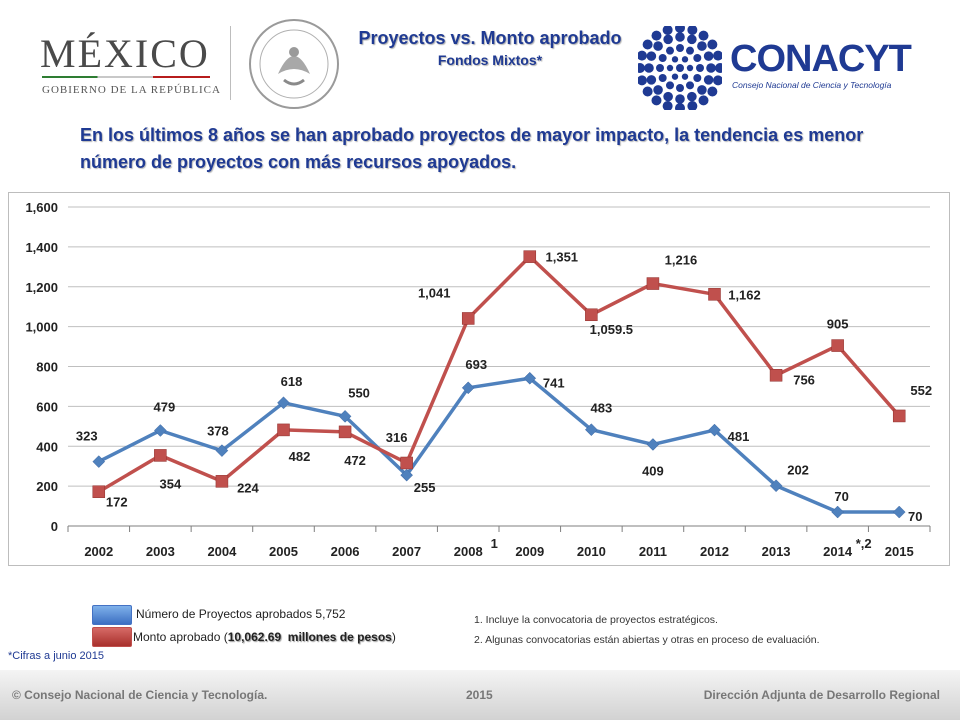 The width and height of the screenshot is (960, 720). Describe the element at coordinates (804, 379) in the screenshot. I see `data-label: 756` at that location.